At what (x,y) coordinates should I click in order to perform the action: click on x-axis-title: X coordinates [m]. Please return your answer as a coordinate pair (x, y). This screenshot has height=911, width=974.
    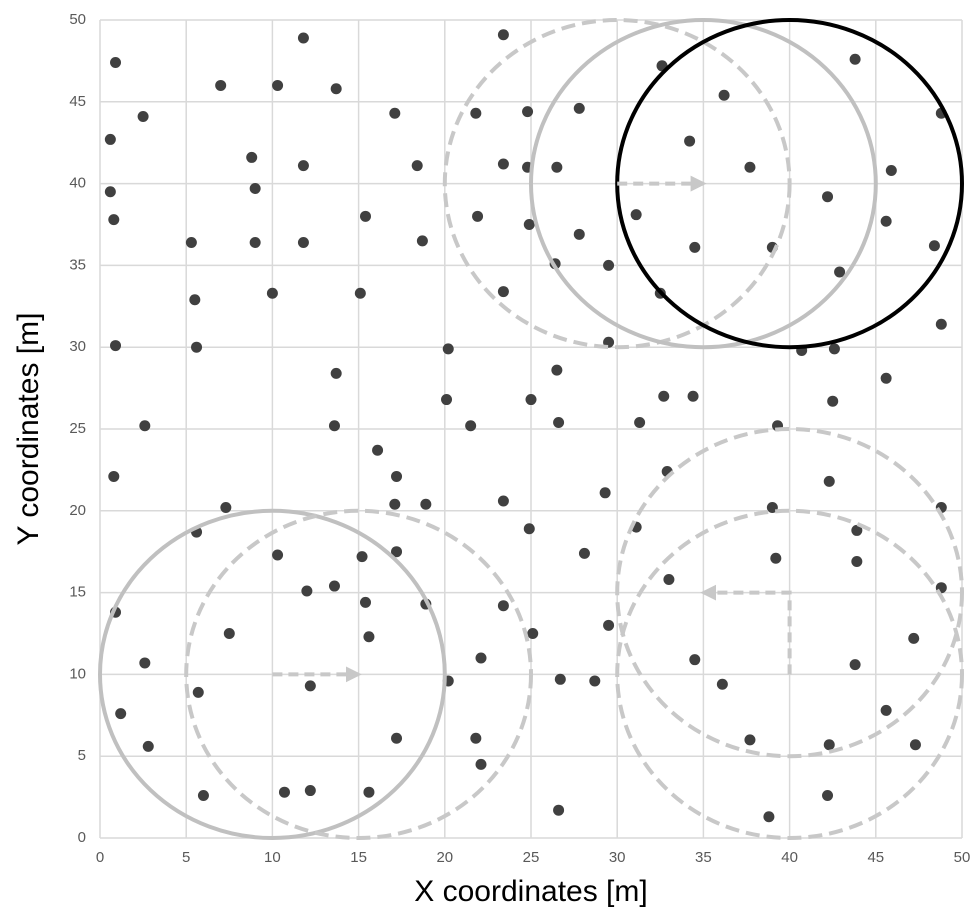
    Looking at the image, I should click on (530, 891).